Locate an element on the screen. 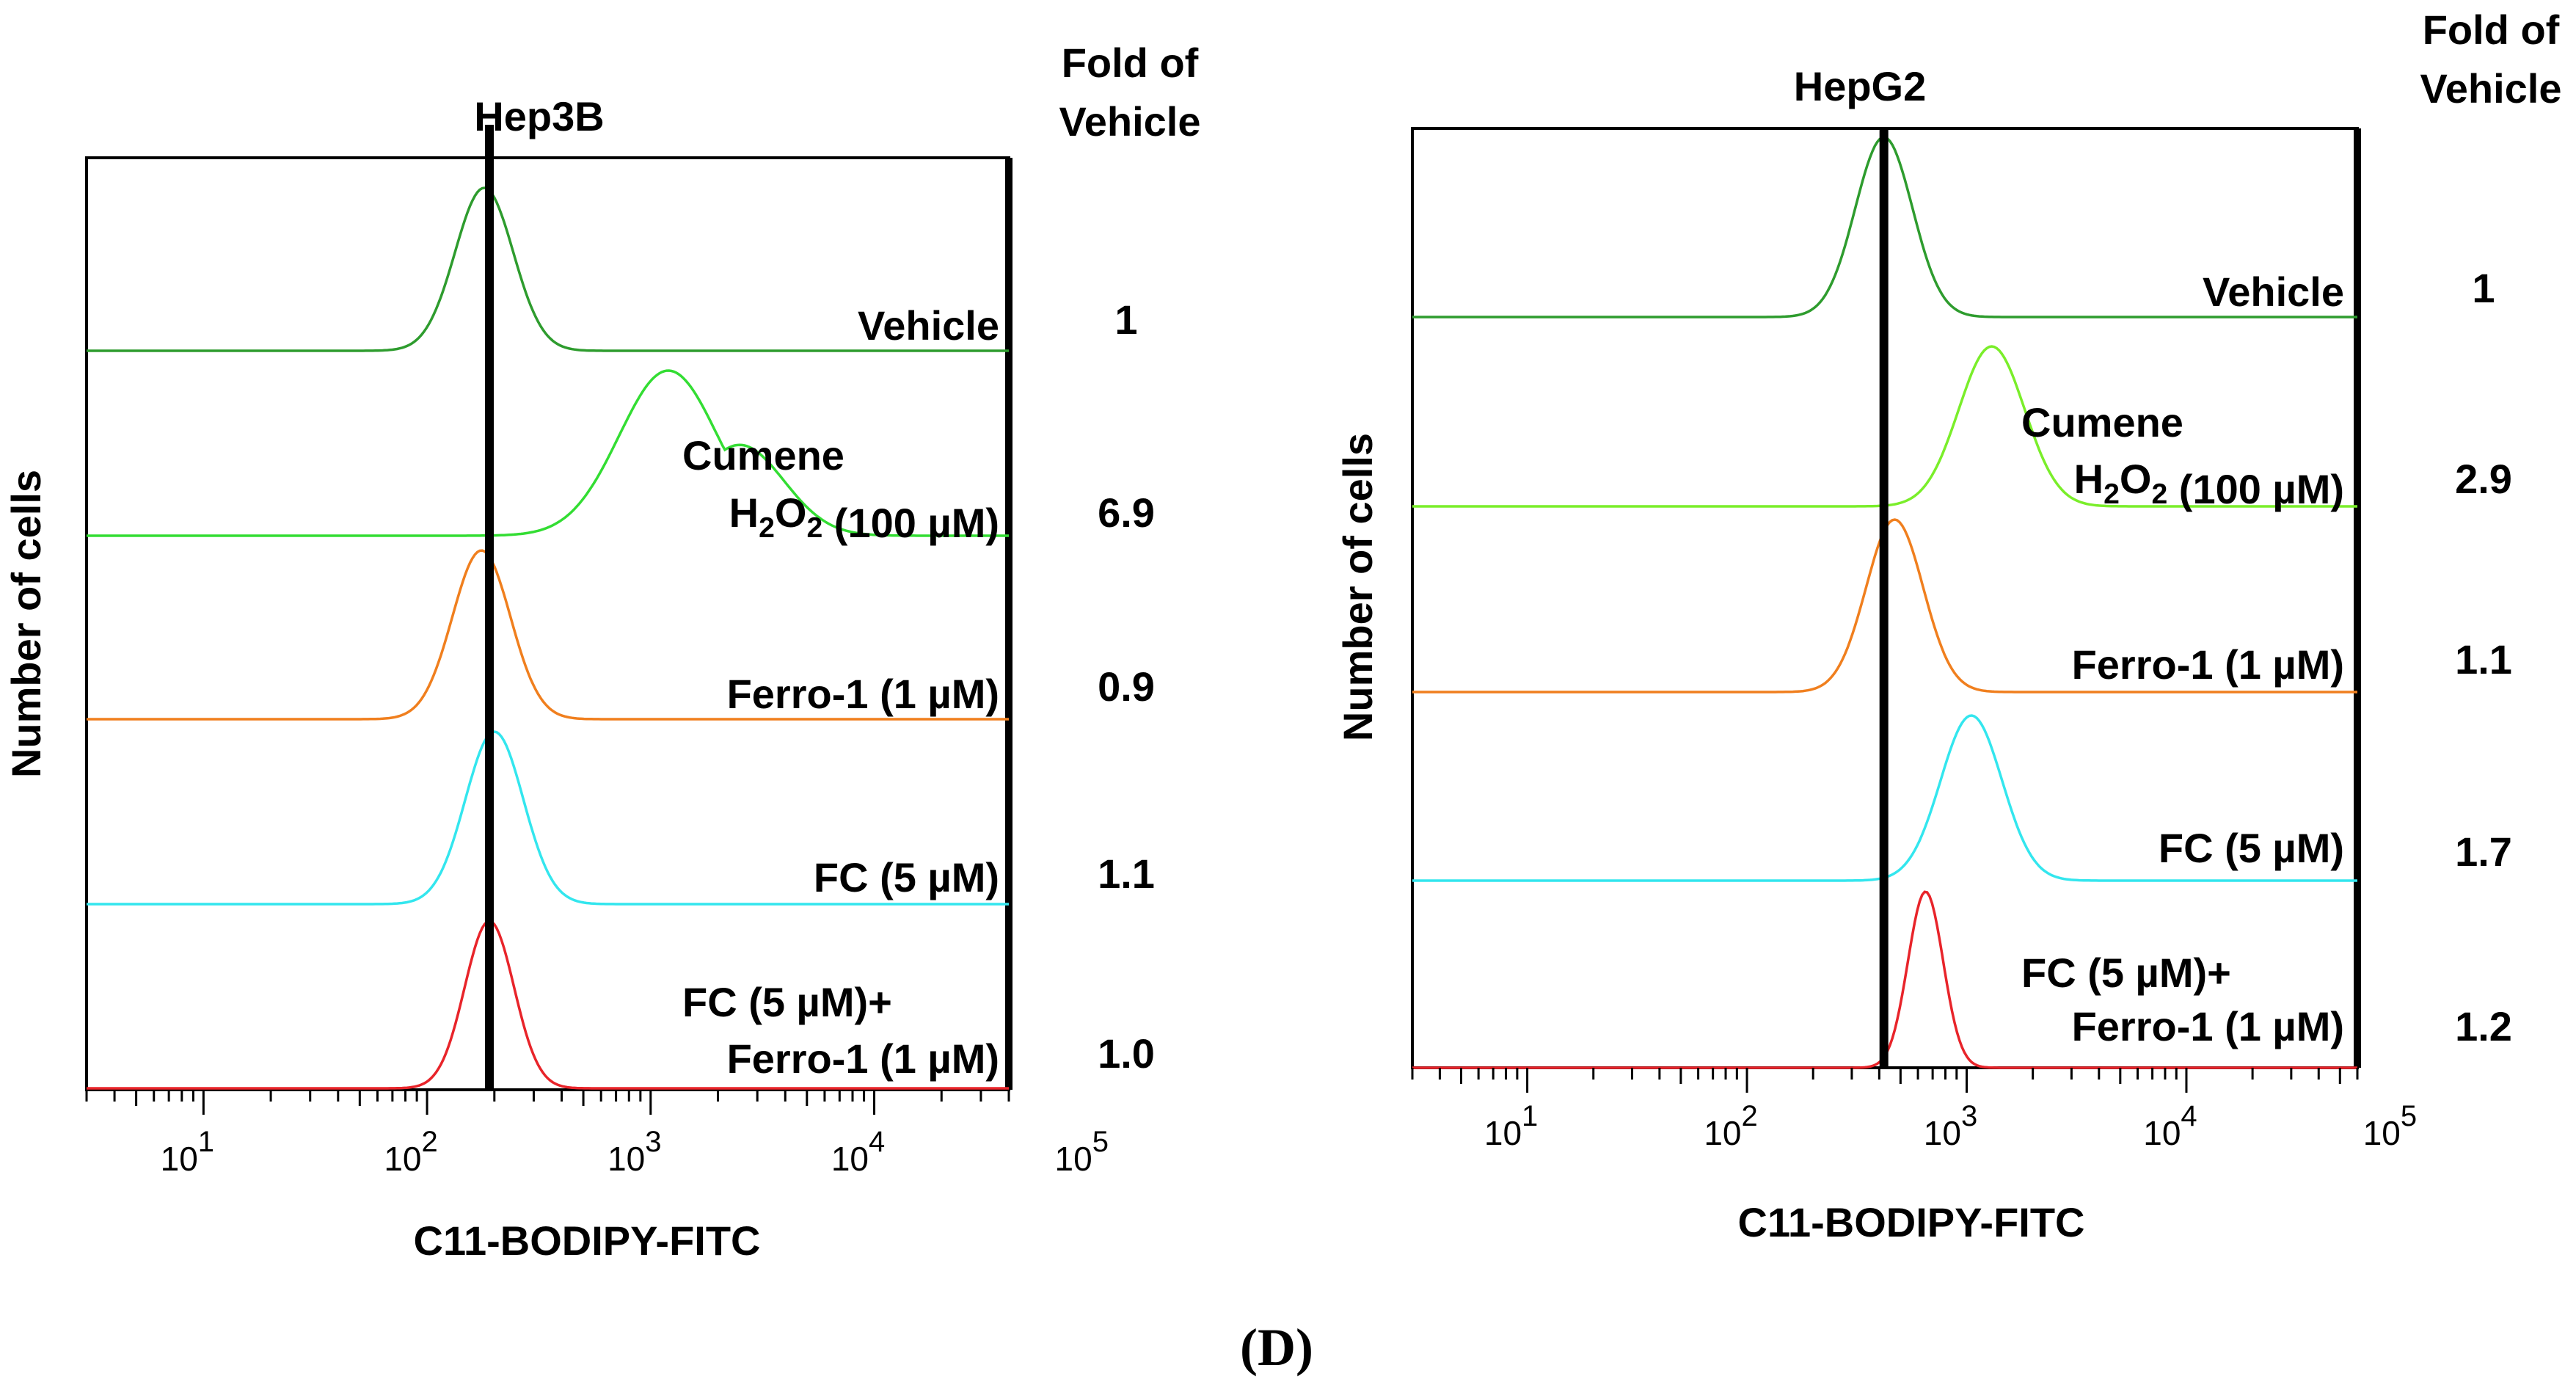 The width and height of the screenshot is (2576, 1387). panel-title: HepG2 is located at coordinates (1861, 86).